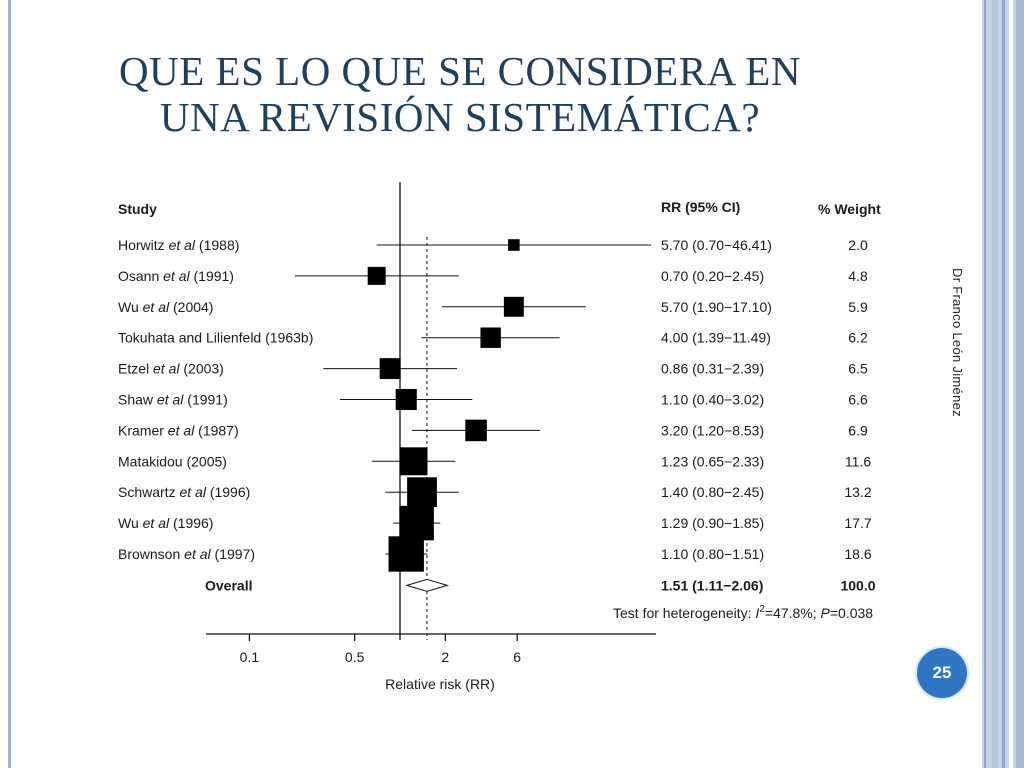  Describe the element at coordinates (440, 684) in the screenshot. I see `x-axis-label: Relative risk (RR)` at that location.